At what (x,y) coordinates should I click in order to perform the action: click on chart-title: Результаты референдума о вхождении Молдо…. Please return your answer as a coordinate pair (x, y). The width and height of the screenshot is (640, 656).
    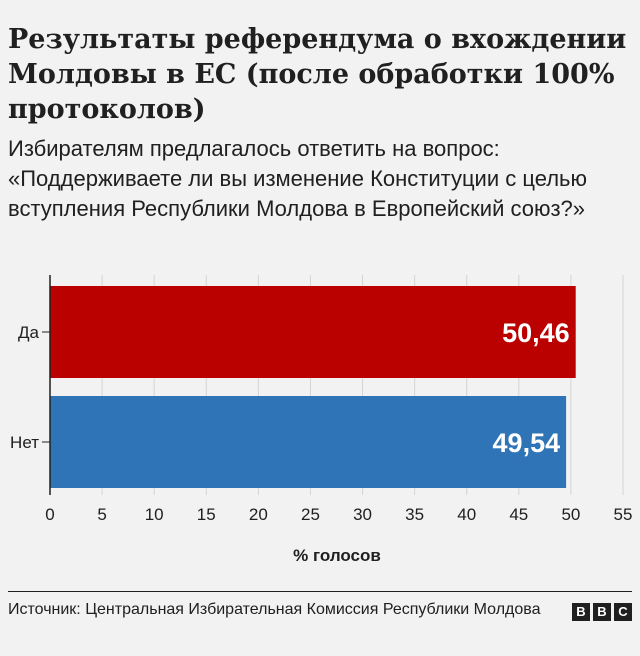
    Looking at the image, I should click on (317, 74).